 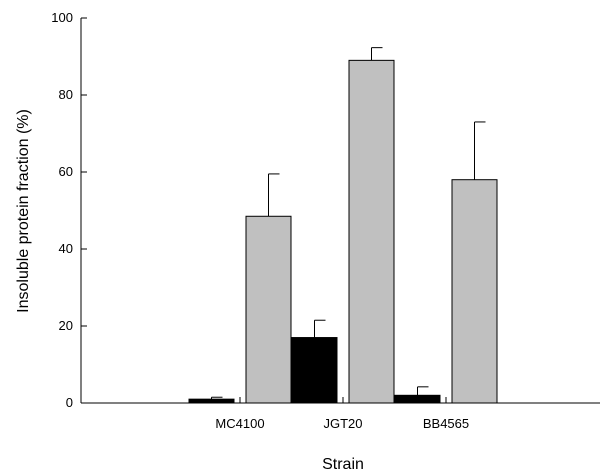 I want to click on x-tick-label: JGT20, so click(x=342, y=423).